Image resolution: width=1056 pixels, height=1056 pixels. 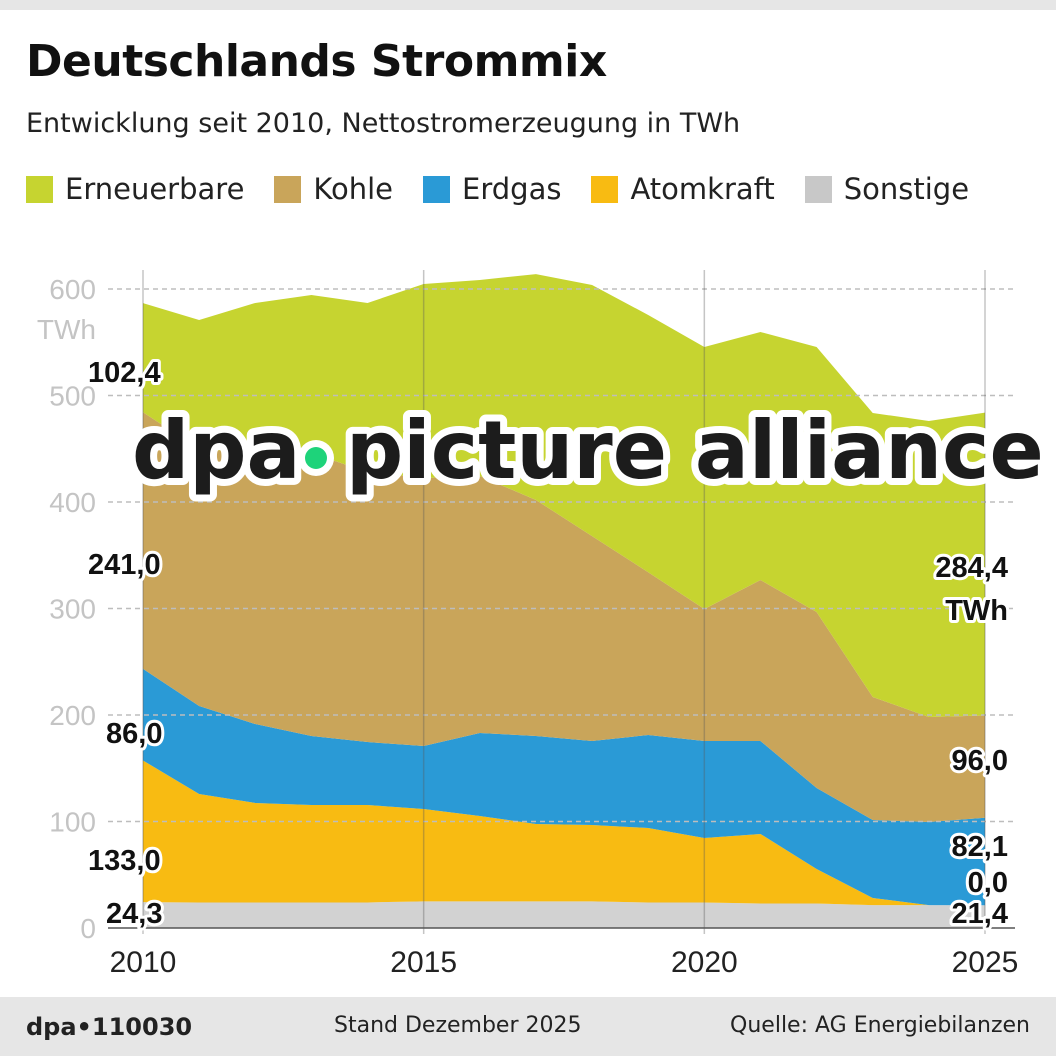 I want to click on x-tick-label: 2015, so click(x=423, y=962).